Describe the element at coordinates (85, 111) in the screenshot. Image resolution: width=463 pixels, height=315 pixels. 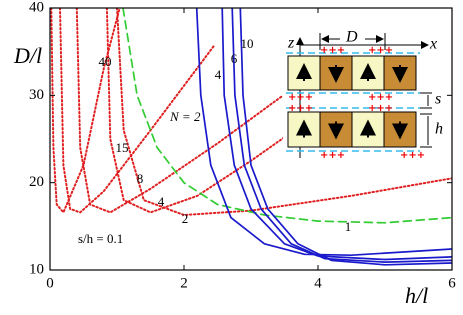
I see `curve` at that location.